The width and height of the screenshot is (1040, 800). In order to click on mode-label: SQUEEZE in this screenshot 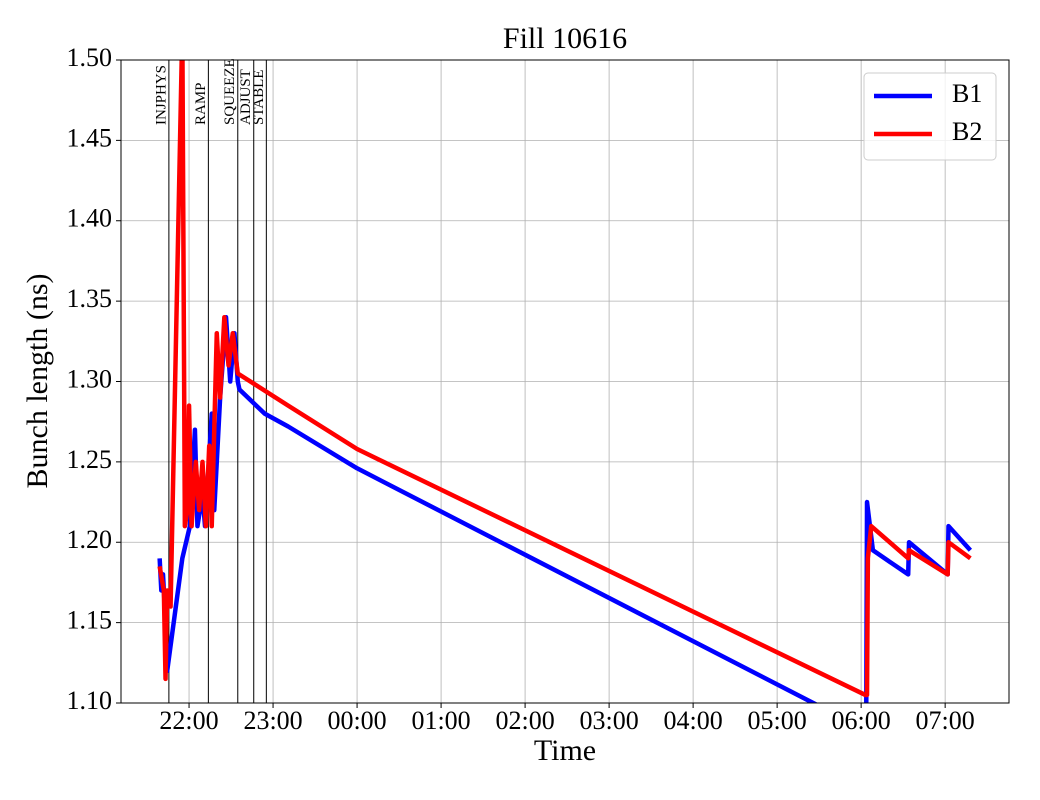, I will do `click(230, 91)`.